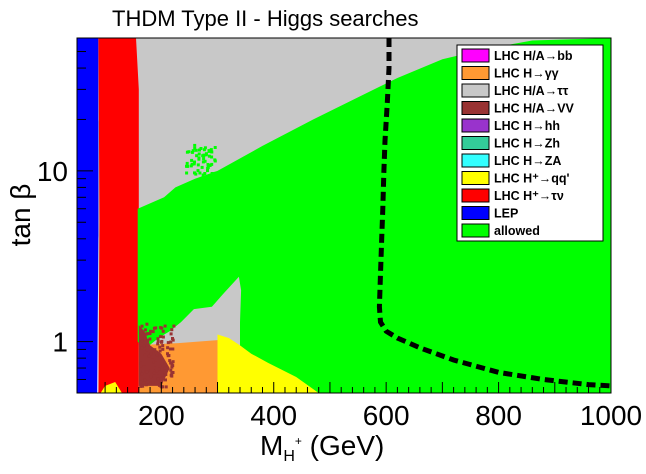  Describe the element at coordinates (498, 415) in the screenshot. I see `x-tick-label: 800` at that location.